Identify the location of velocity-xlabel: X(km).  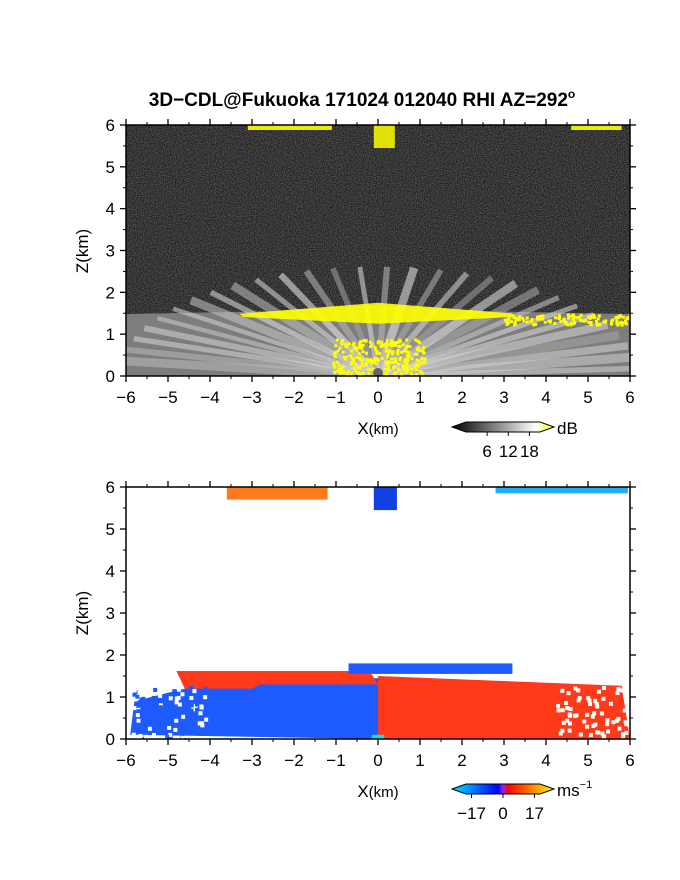
(377, 791).